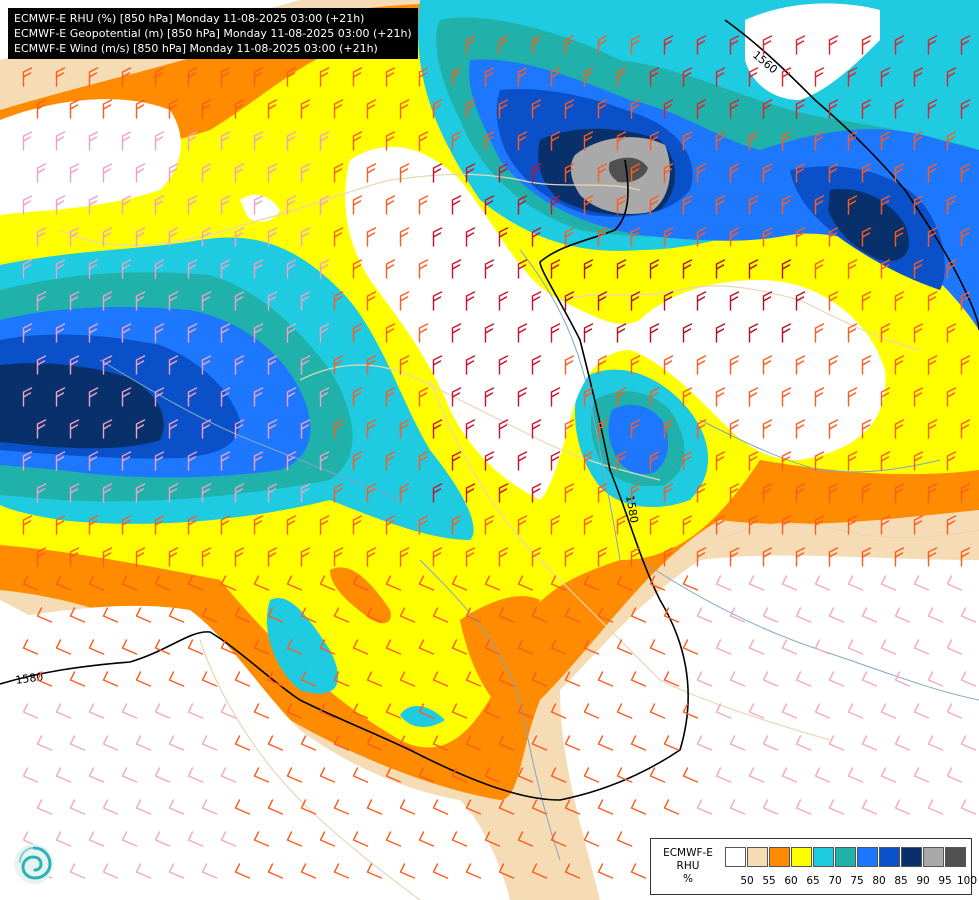 The image size is (979, 900). What do you see at coordinates (791, 881) in the screenshot?
I see `legend-level-label: 60` at bounding box center [791, 881].